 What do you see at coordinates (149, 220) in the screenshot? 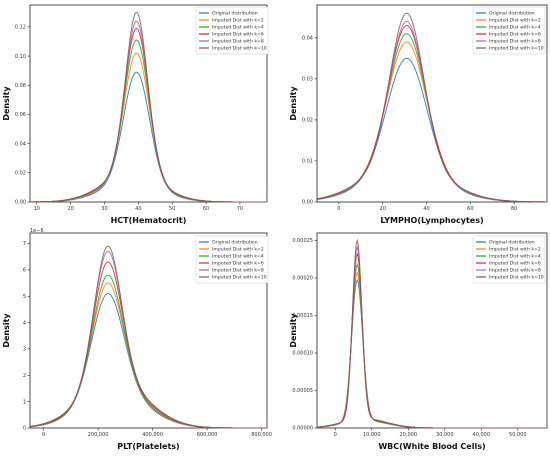
I see `x-axis-title: HCT(Hematocrit)` at bounding box center [149, 220].